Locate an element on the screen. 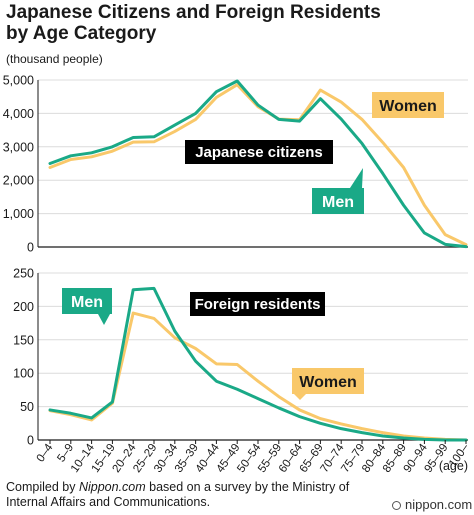 The image size is (474, 515). source-site: Nippon.com is located at coordinates (112, 487).